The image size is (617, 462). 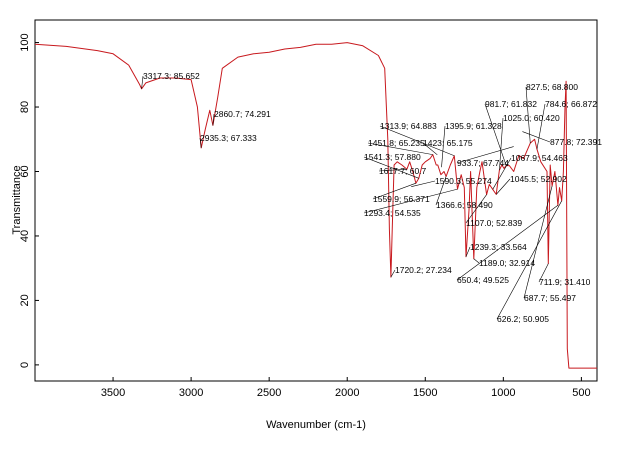 What do you see at coordinates (538, 179) in the screenshot?
I see `peak-annotation: 1045.5; 52.902` at bounding box center [538, 179].